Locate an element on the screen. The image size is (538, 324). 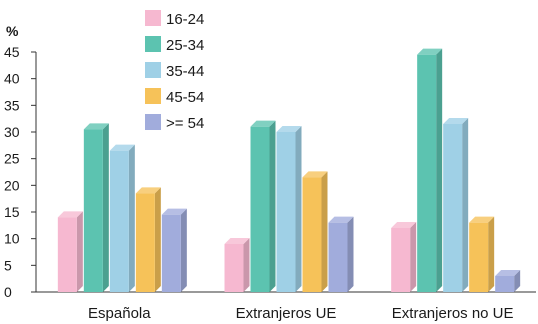
legend-label: 16-24 is located at coordinates (185, 19).